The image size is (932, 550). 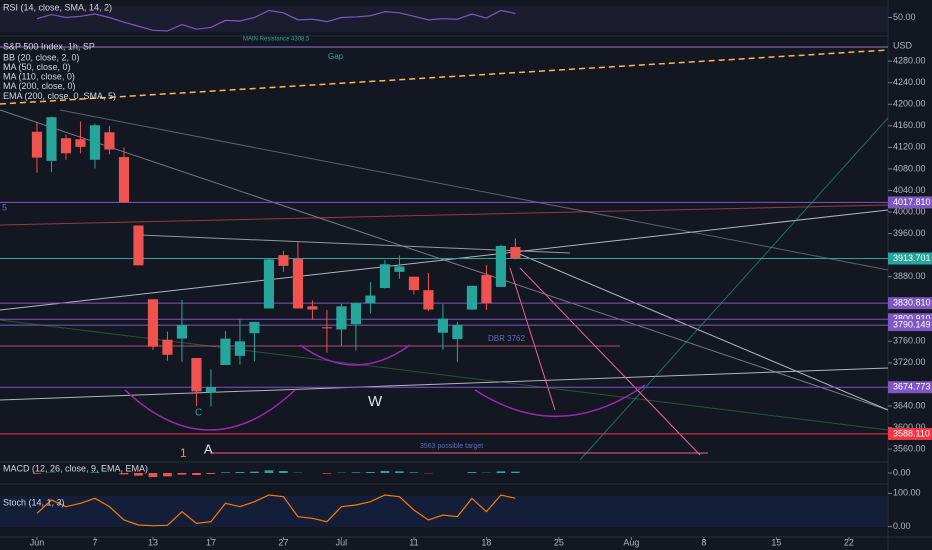 I want to click on annotation: MAIN Resistance 4308.5, so click(x=276, y=40).